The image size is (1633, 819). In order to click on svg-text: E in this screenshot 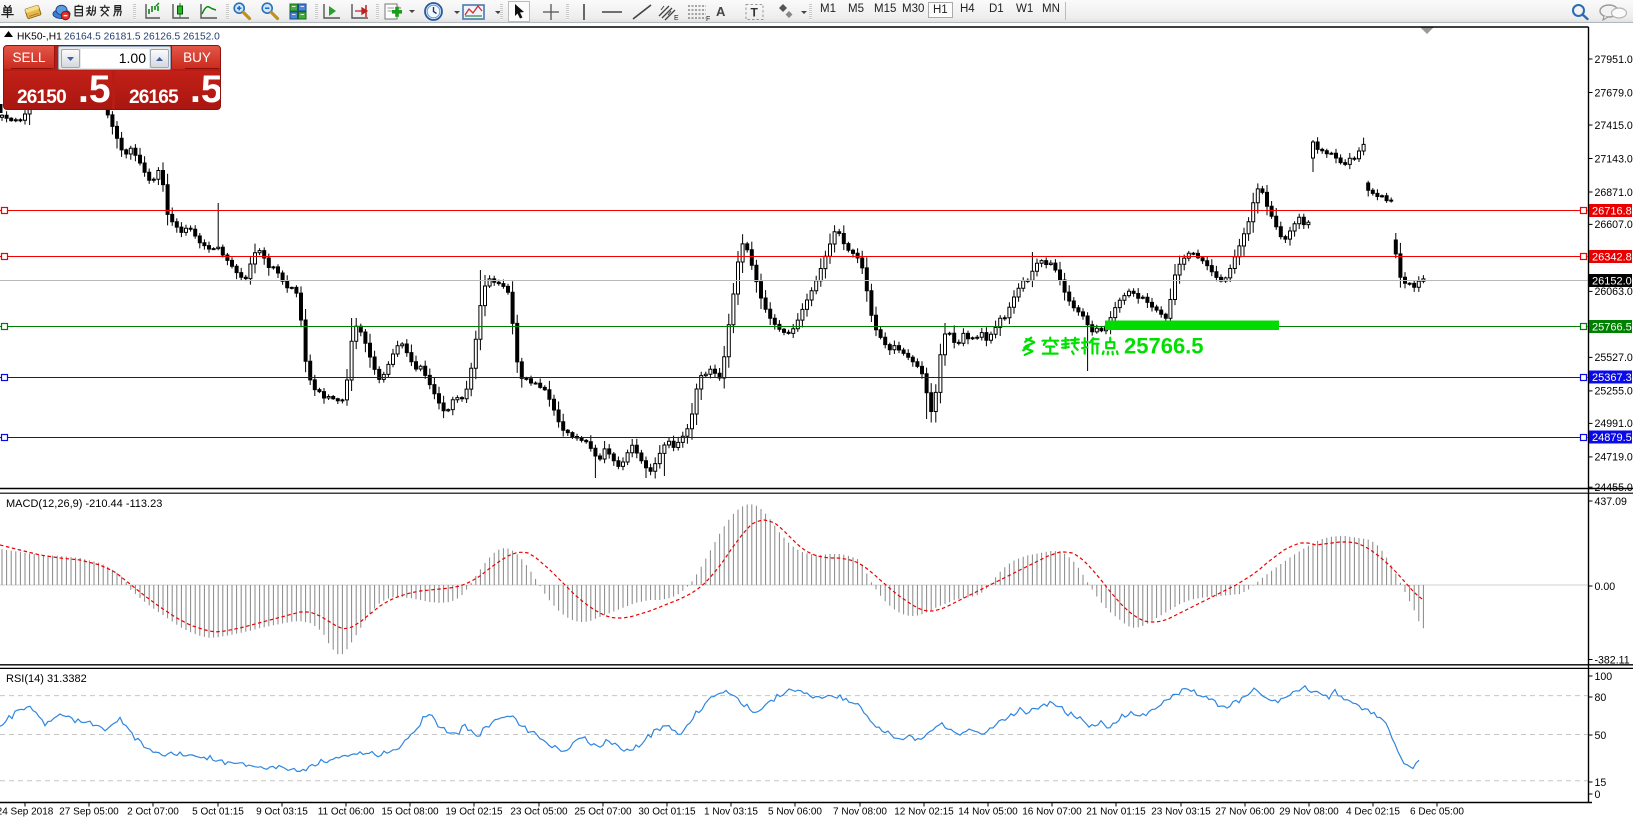, I will do `click(676, 18)`.